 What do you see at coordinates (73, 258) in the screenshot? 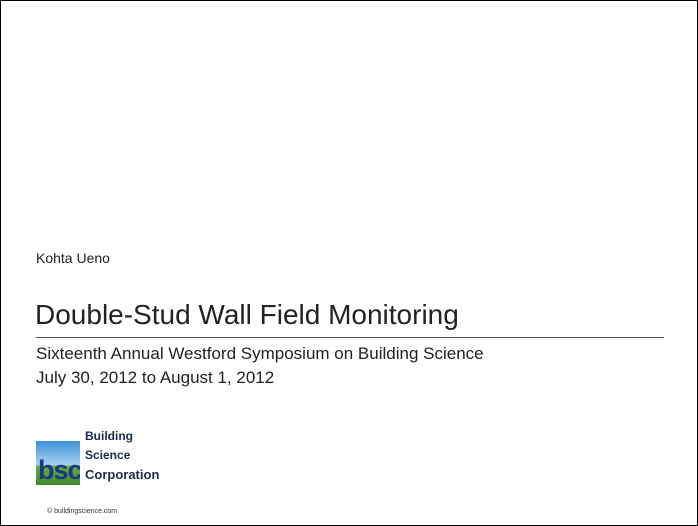
I see `author: Kohta Ueno` at bounding box center [73, 258].